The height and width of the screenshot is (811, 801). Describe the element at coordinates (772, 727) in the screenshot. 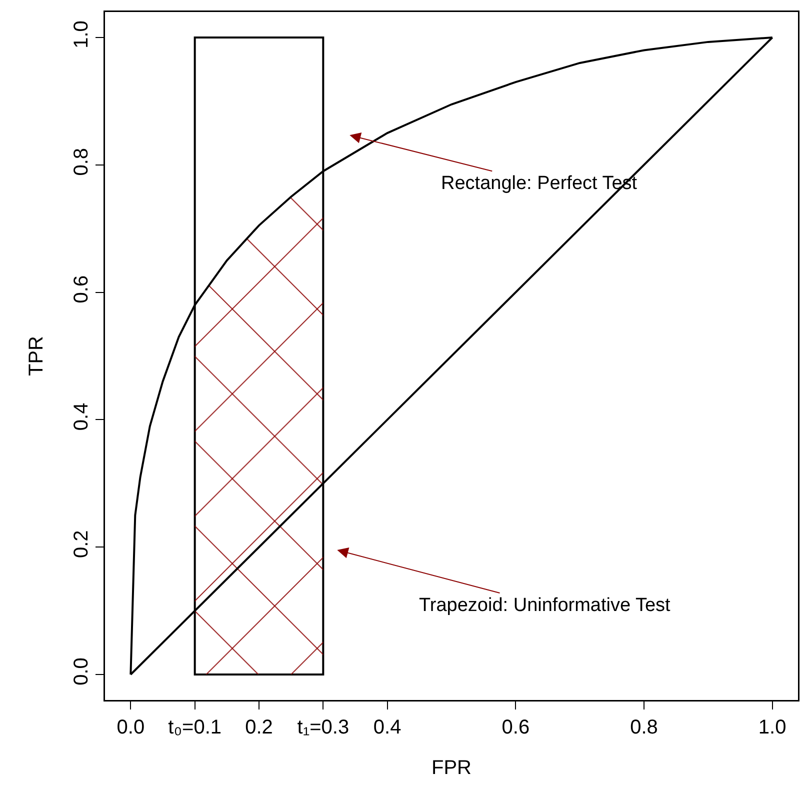

I see `x-tick-label: 1.0` at that location.